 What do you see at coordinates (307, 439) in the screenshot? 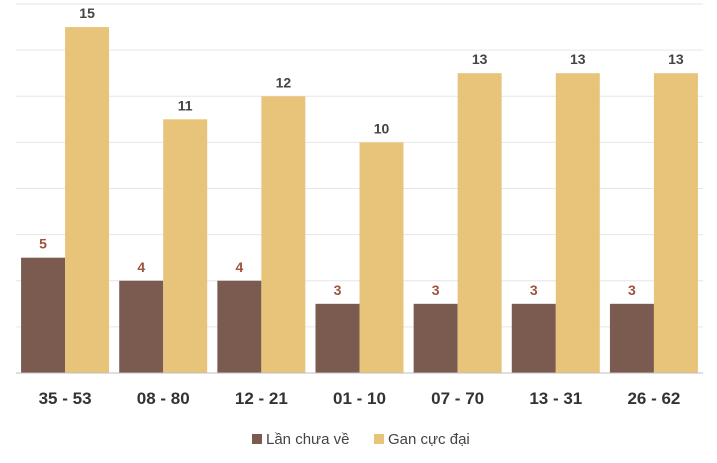
I see `legend-label: Lần chưa về` at bounding box center [307, 439].